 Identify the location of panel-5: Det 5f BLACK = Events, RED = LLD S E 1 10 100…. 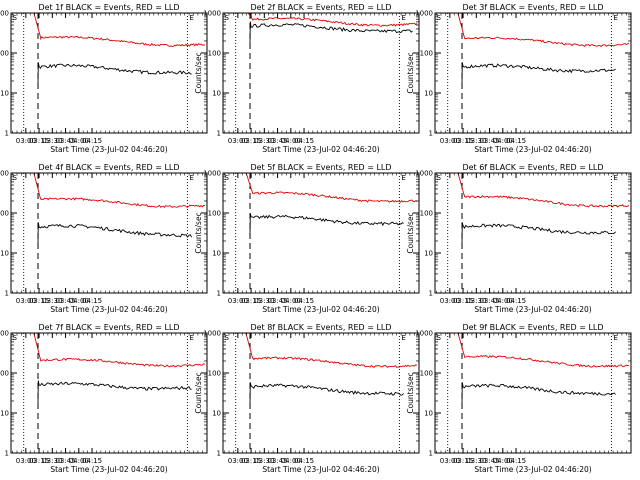
(307, 238).